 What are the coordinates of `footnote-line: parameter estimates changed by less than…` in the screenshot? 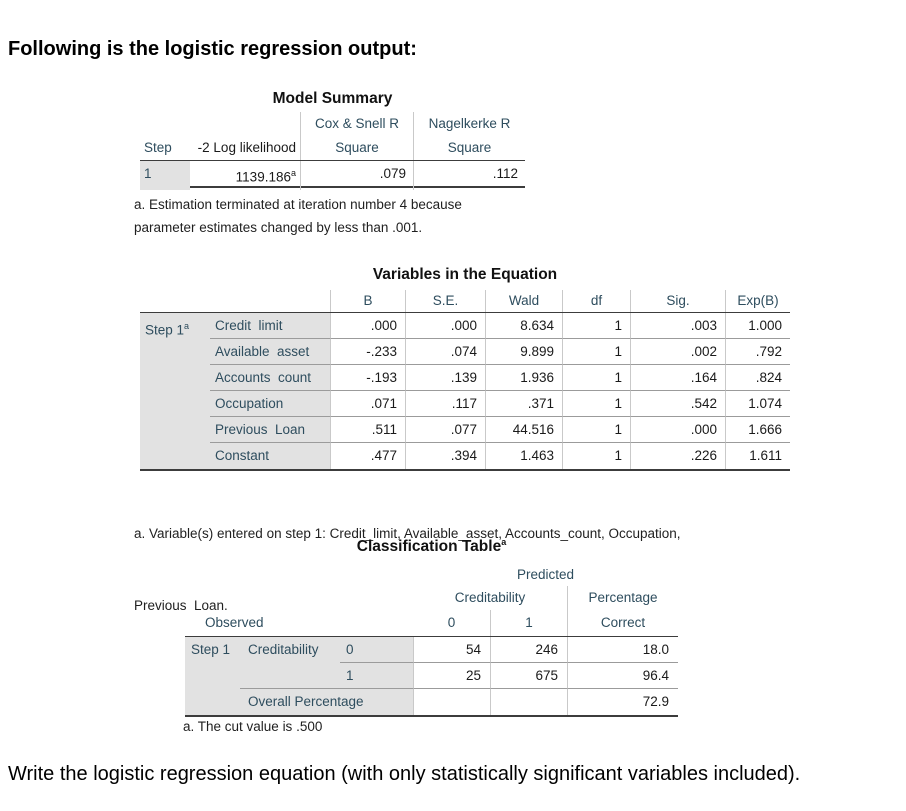 It's located at (278, 227).